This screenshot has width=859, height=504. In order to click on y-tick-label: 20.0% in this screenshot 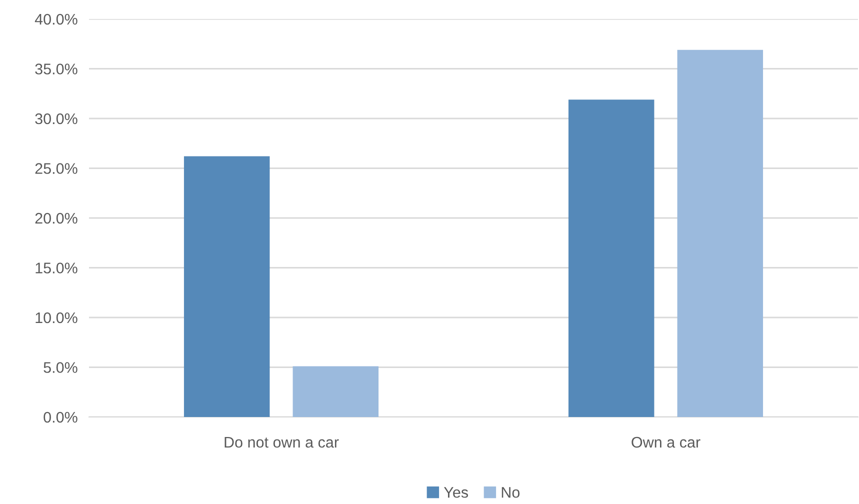, I will do `click(56, 218)`.